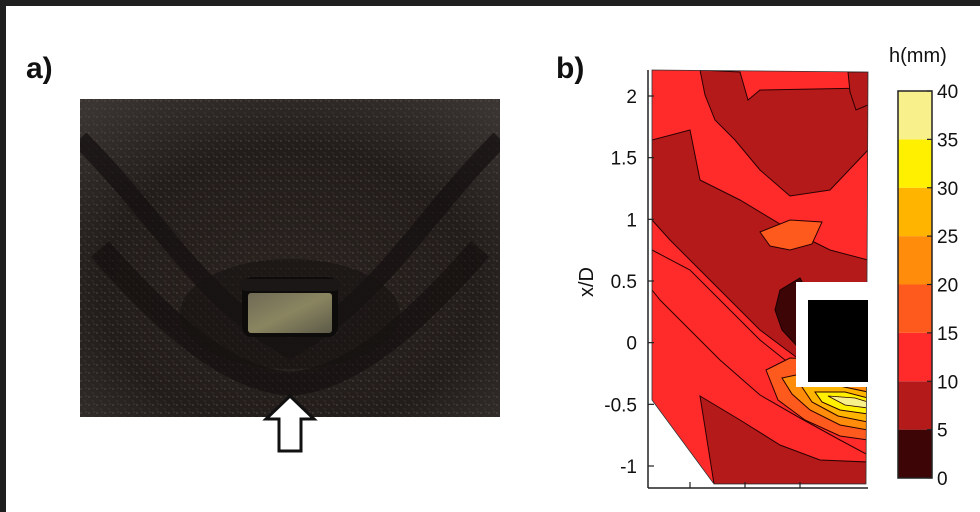 The image size is (980, 512). What do you see at coordinates (39, 68) in the screenshot?
I see `panel-a-label: a)` at bounding box center [39, 68].